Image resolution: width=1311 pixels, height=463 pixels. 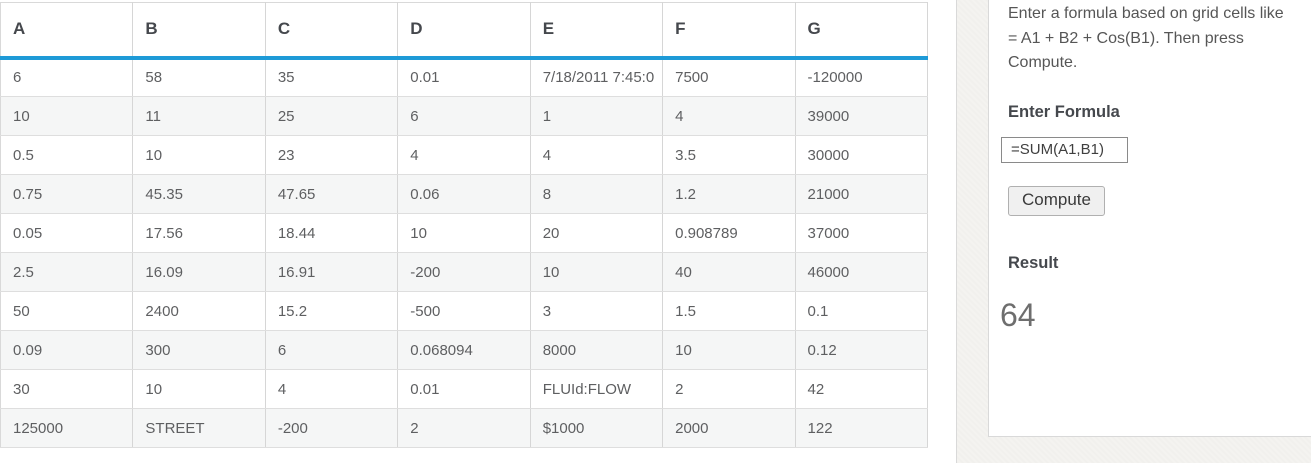 What do you see at coordinates (199, 272) in the screenshot?
I see `table-cell: 16.09` at bounding box center [199, 272].